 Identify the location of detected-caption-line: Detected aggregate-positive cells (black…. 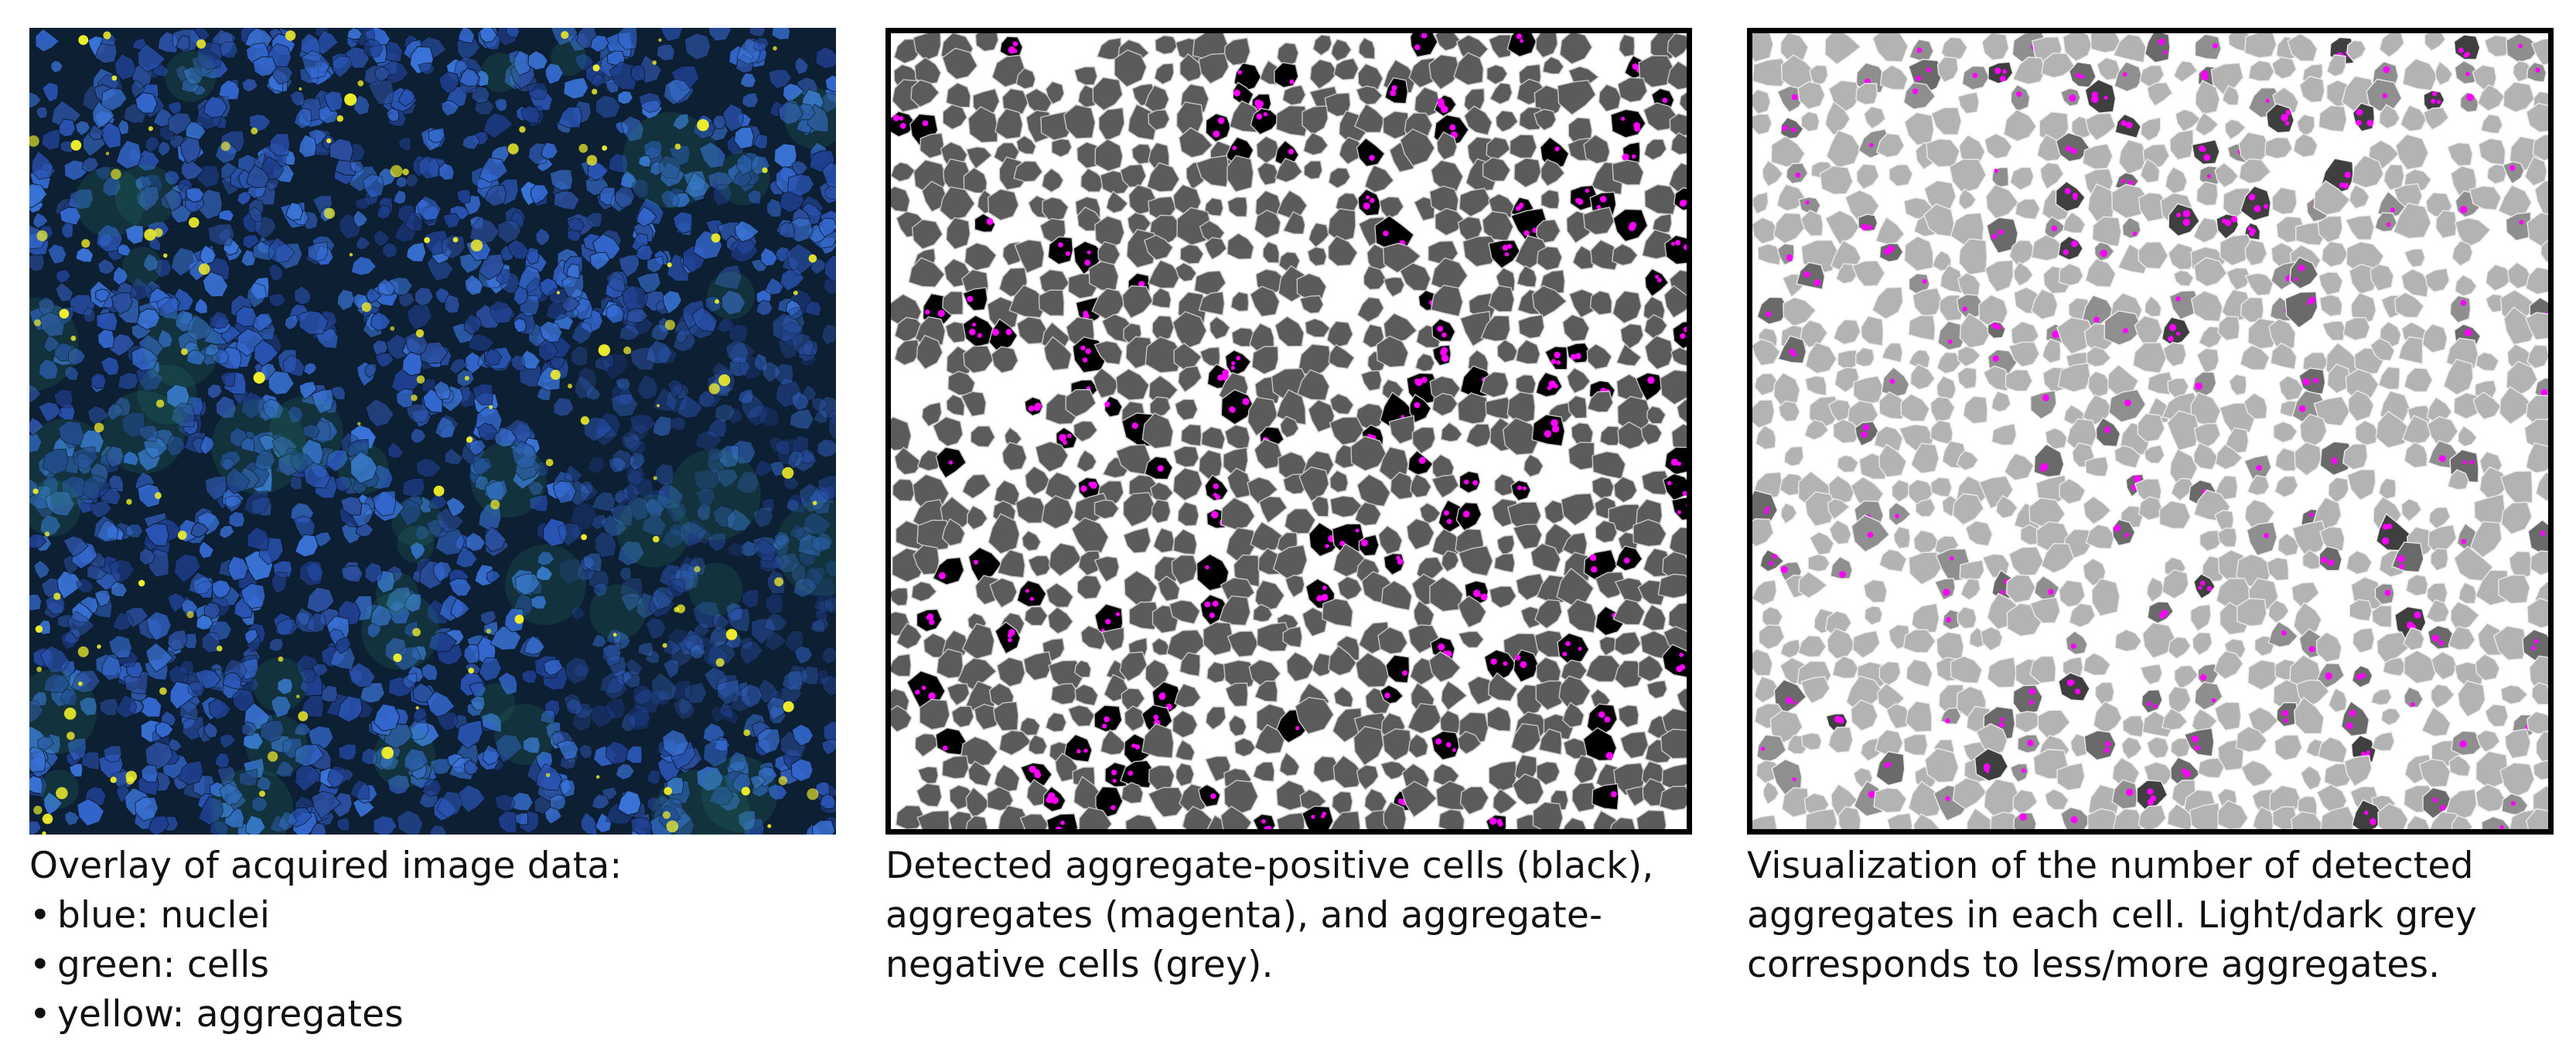
(1269, 866).